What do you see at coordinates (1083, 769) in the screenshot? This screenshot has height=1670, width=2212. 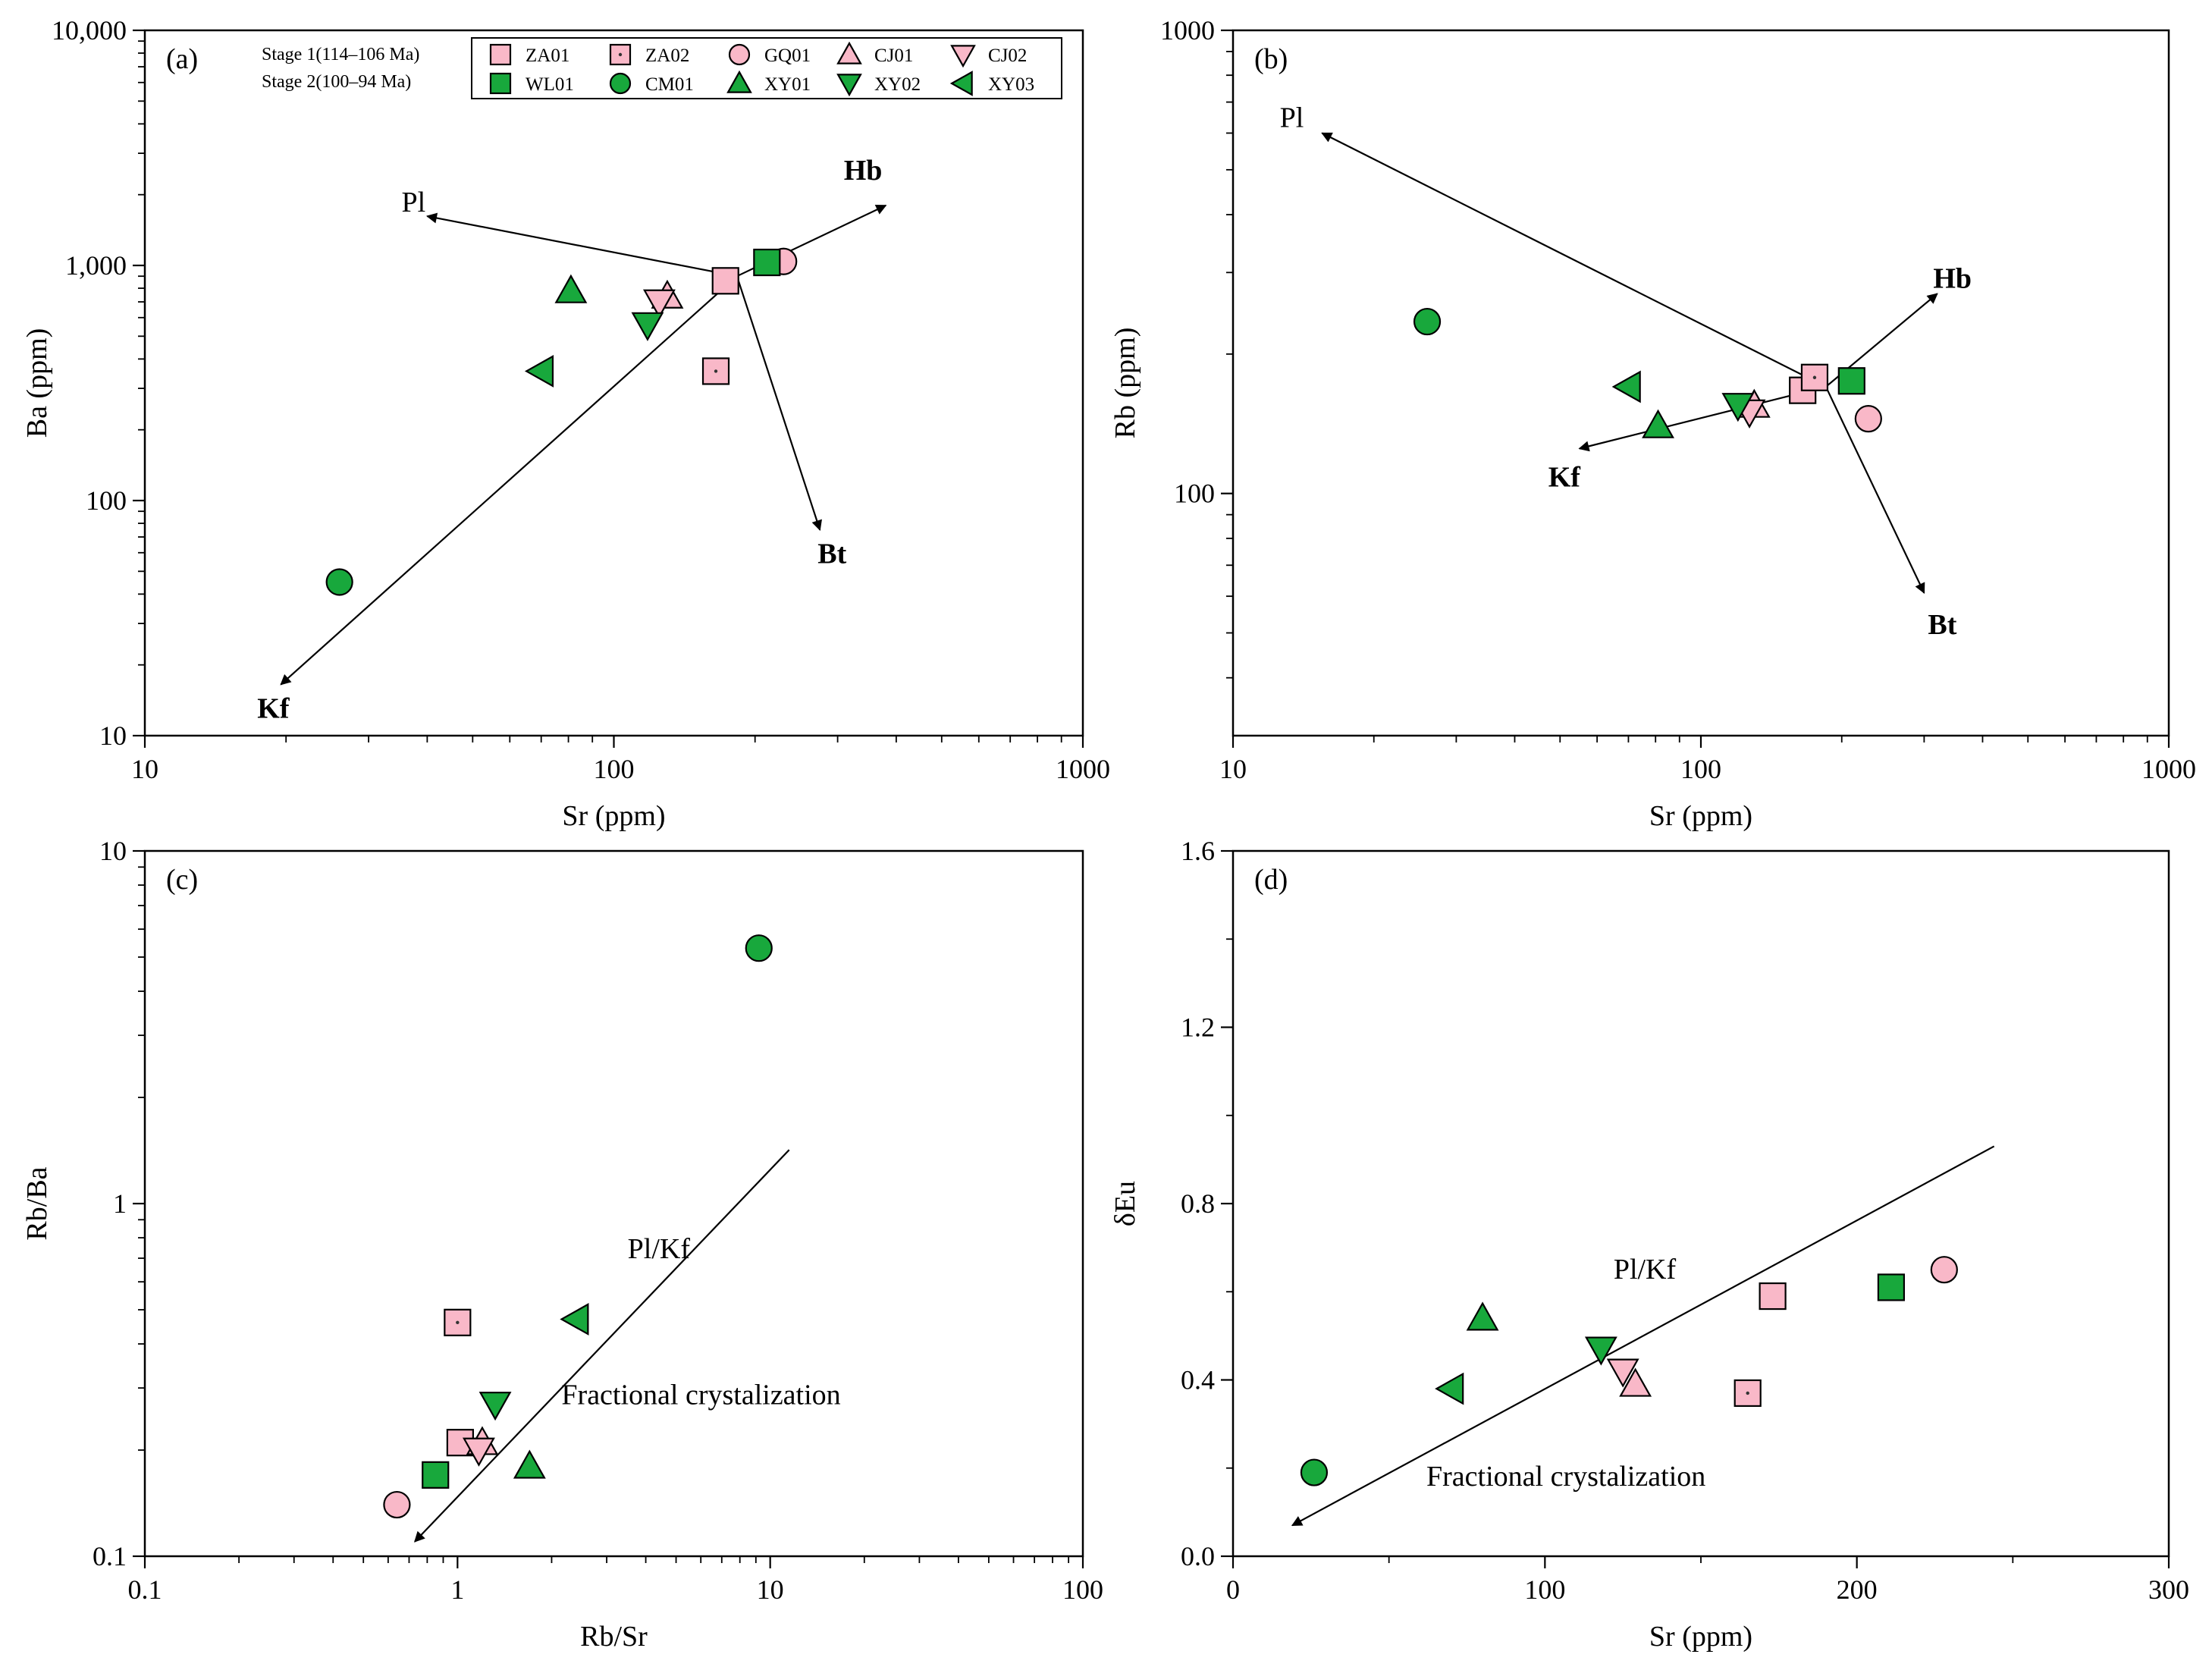 I see `x-tick-label: 1000` at bounding box center [1083, 769].